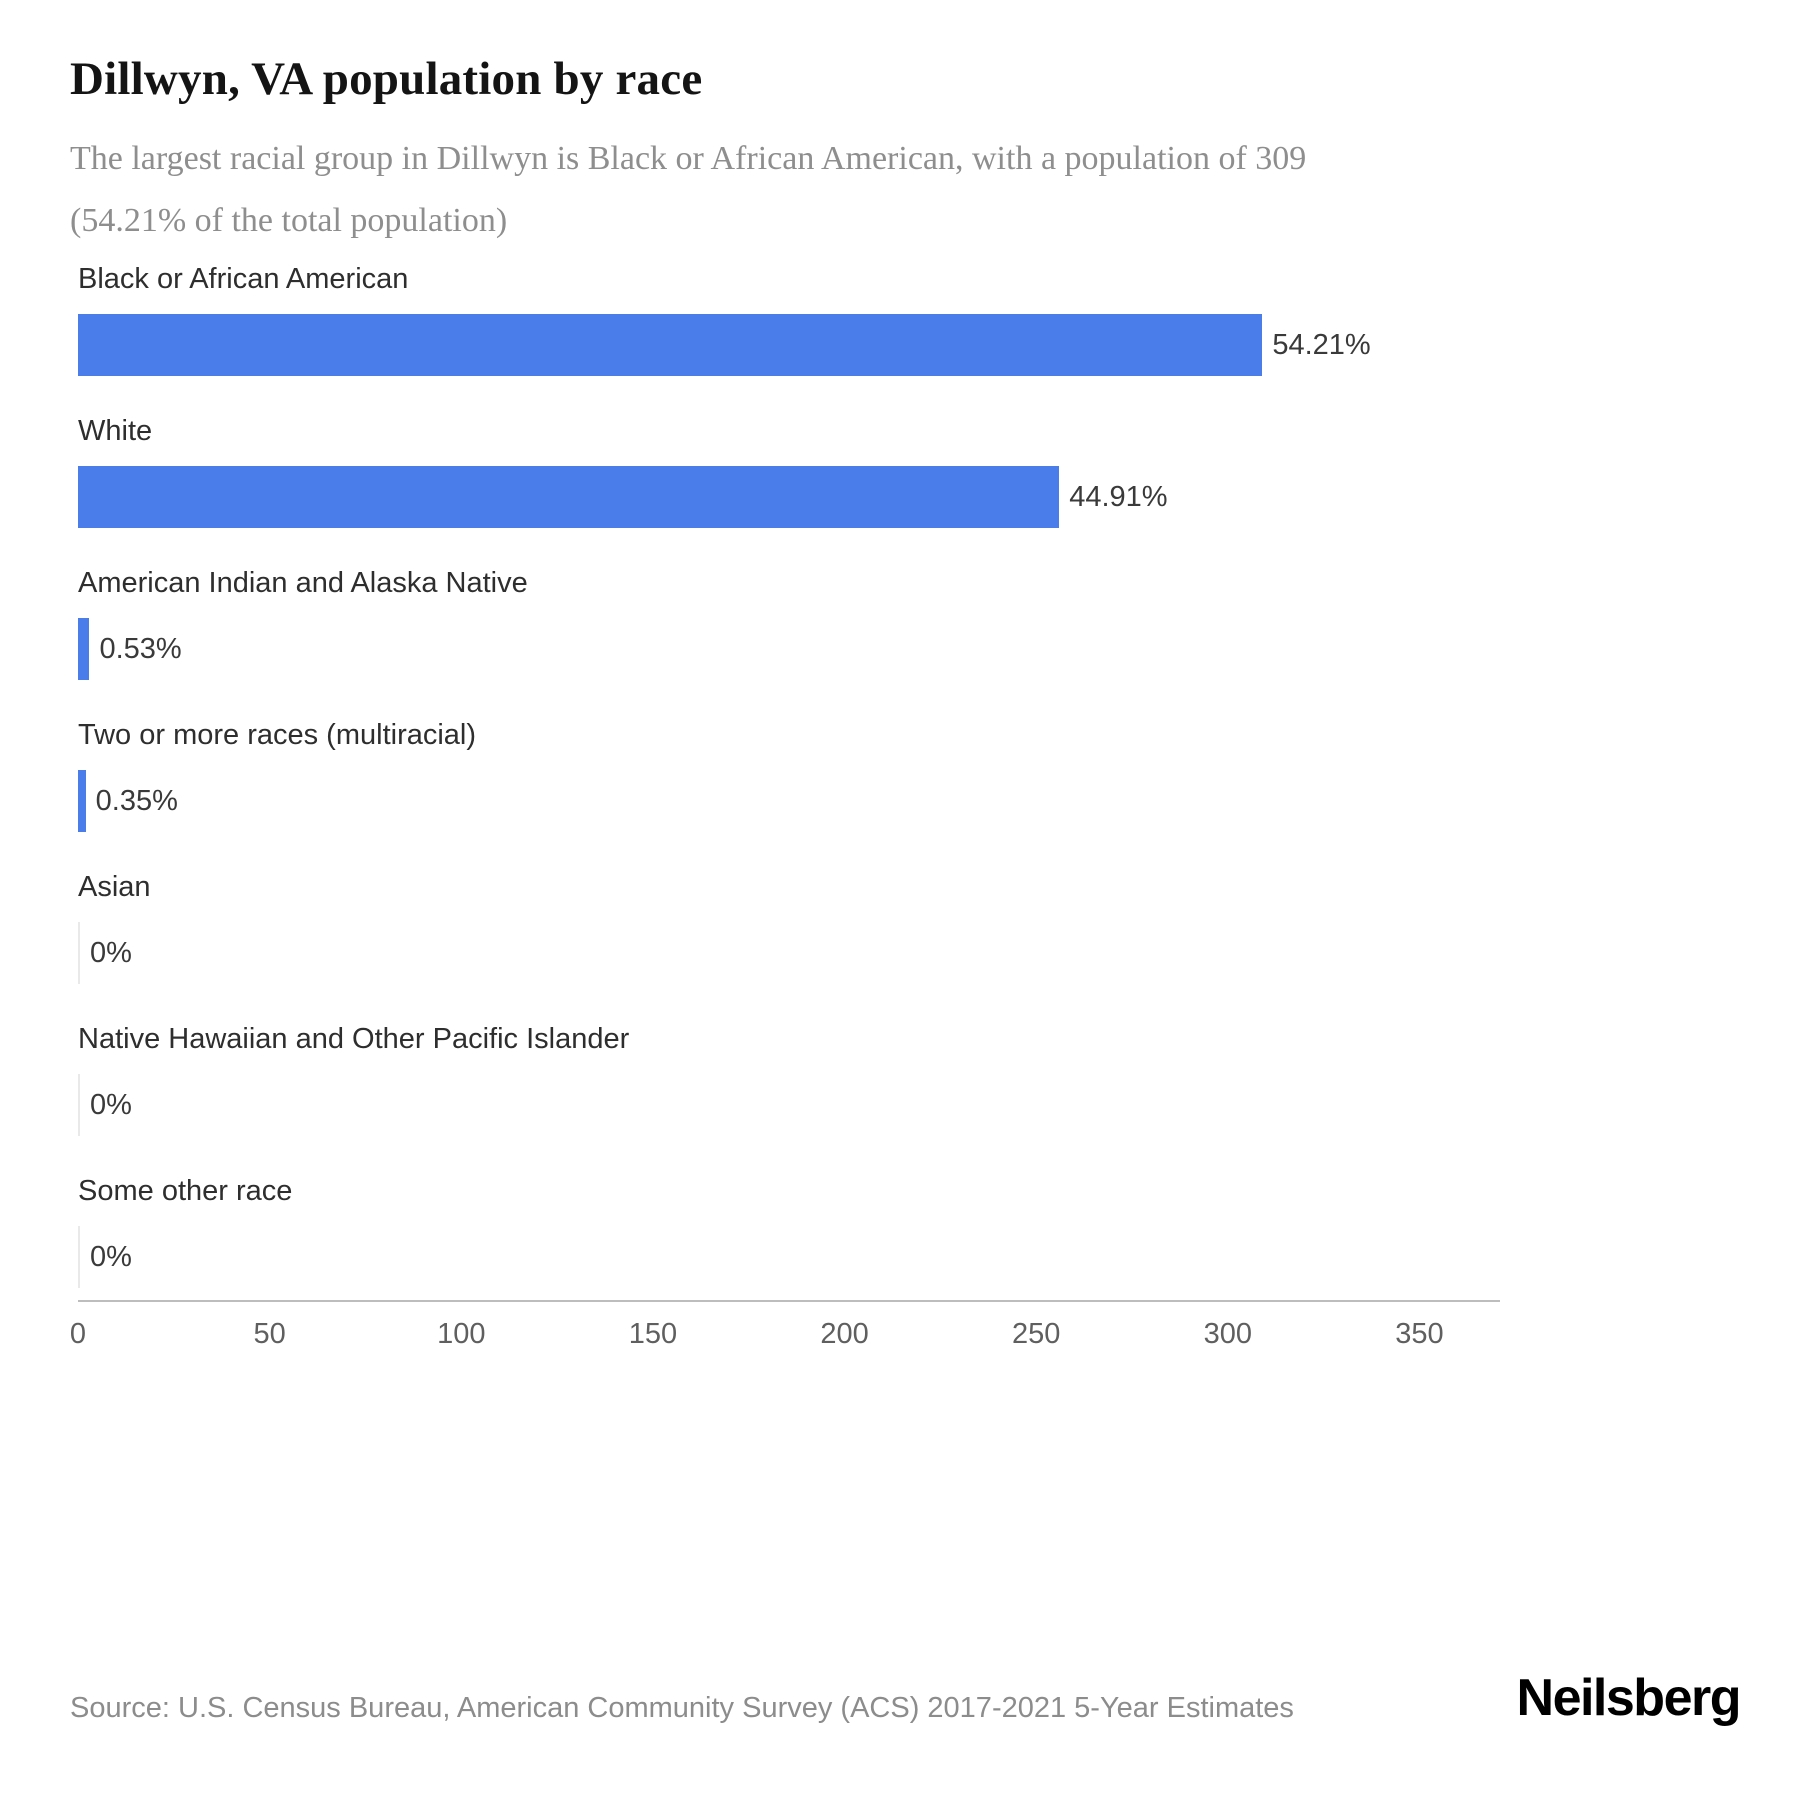 The image size is (1800, 1800). What do you see at coordinates (269, 1334) in the screenshot?
I see `x-axis-tick-label: 50` at bounding box center [269, 1334].